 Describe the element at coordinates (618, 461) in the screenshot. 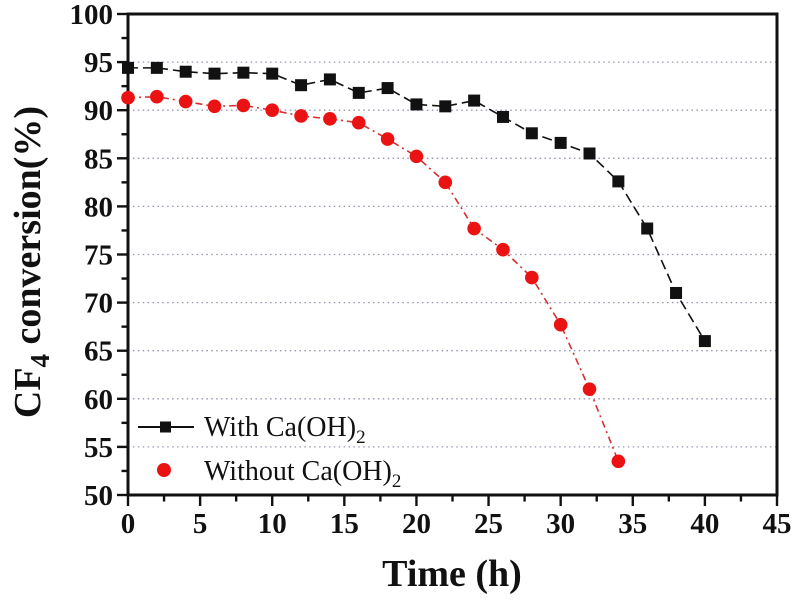

I see `data-point-without-caoh2-34h` at that location.